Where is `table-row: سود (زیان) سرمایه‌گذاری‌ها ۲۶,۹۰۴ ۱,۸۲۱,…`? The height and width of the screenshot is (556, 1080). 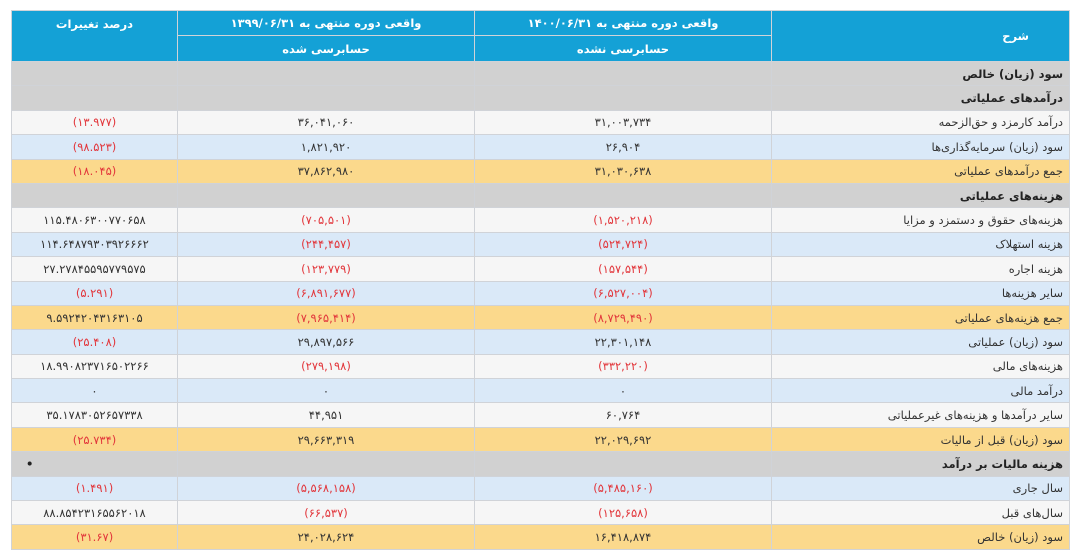 table-row: سود (زیان) سرمایه‌گذاری‌ها ۲۶,۹۰۴ ۱,۸۲۱,… is located at coordinates (540, 147).